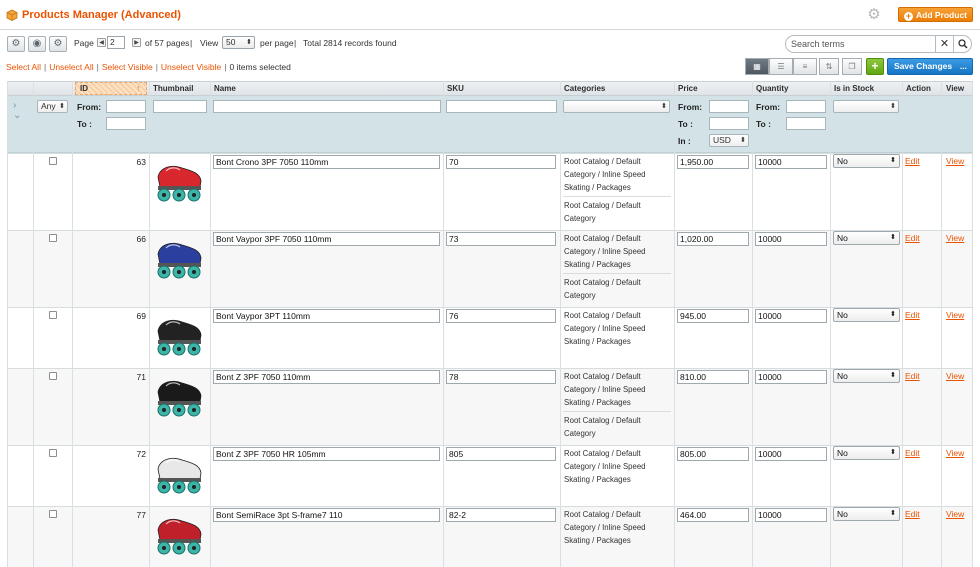 This screenshot has height=567, width=980. What do you see at coordinates (729, 140) in the screenshot?
I see `currency-select: USD ⬍` at bounding box center [729, 140].